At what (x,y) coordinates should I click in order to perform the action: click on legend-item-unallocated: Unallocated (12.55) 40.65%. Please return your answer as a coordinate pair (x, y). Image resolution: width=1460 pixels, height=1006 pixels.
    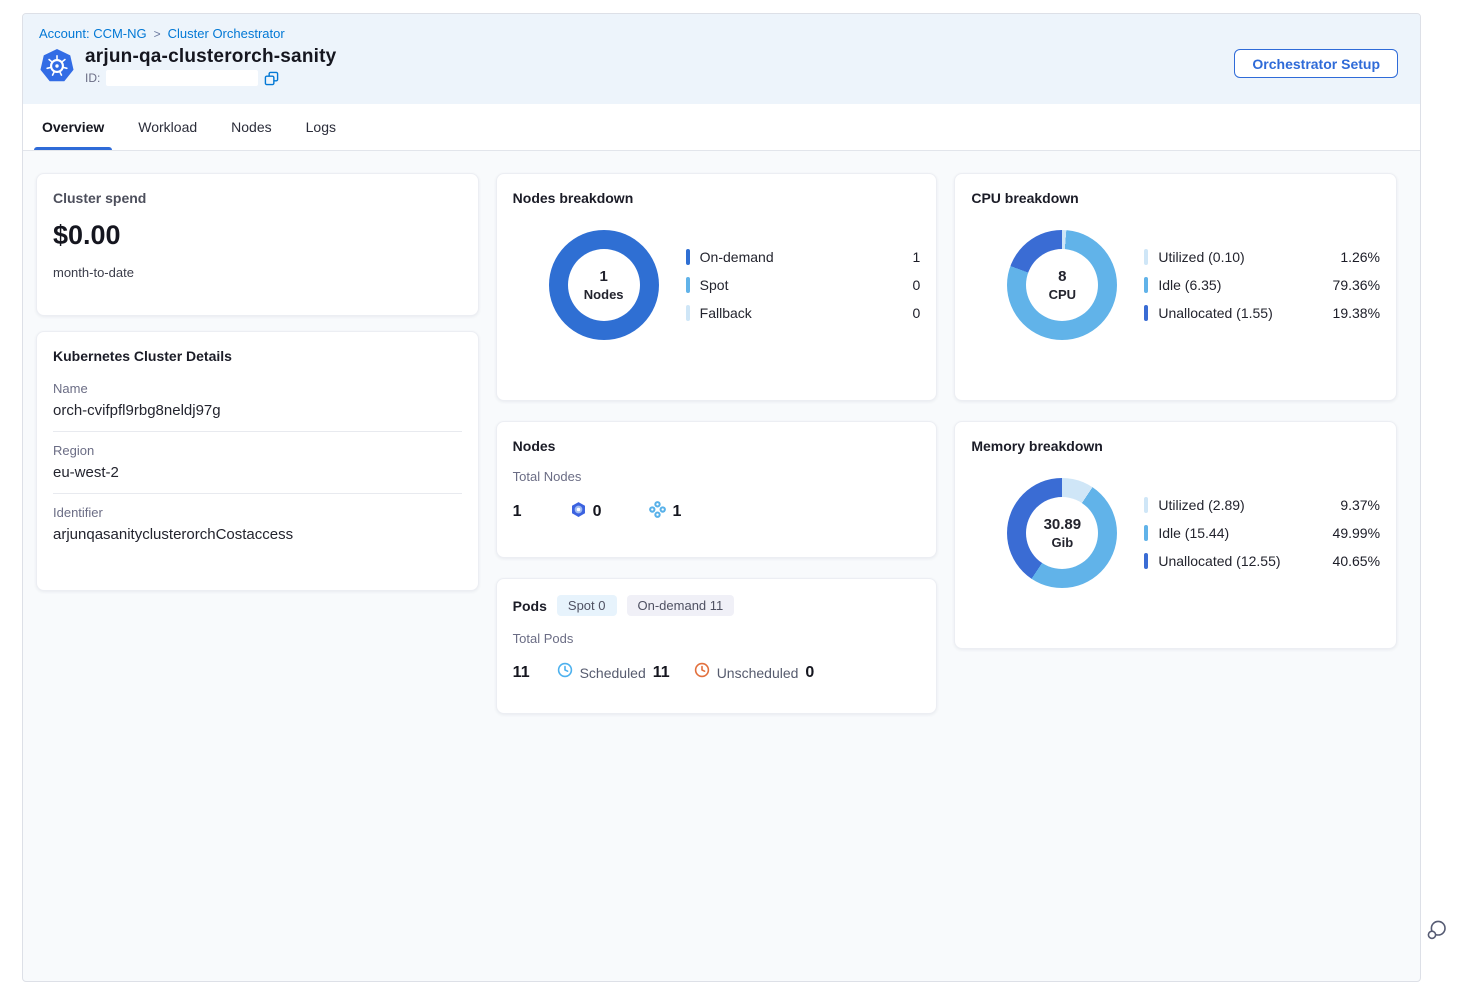
    Looking at the image, I should click on (1262, 561).